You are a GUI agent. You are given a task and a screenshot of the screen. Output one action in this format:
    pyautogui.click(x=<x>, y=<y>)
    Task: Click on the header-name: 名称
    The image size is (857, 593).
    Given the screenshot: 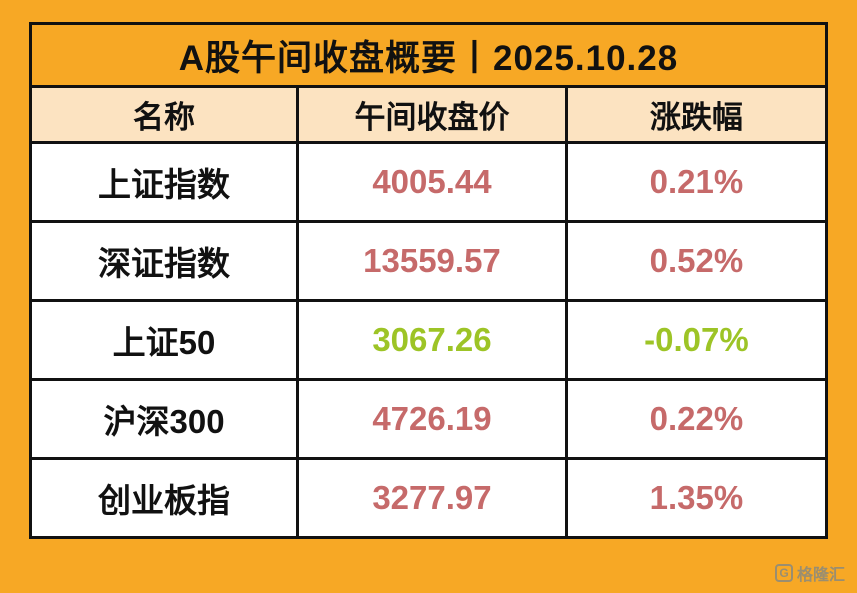 What is the action you would take?
    pyautogui.click(x=164, y=117)
    